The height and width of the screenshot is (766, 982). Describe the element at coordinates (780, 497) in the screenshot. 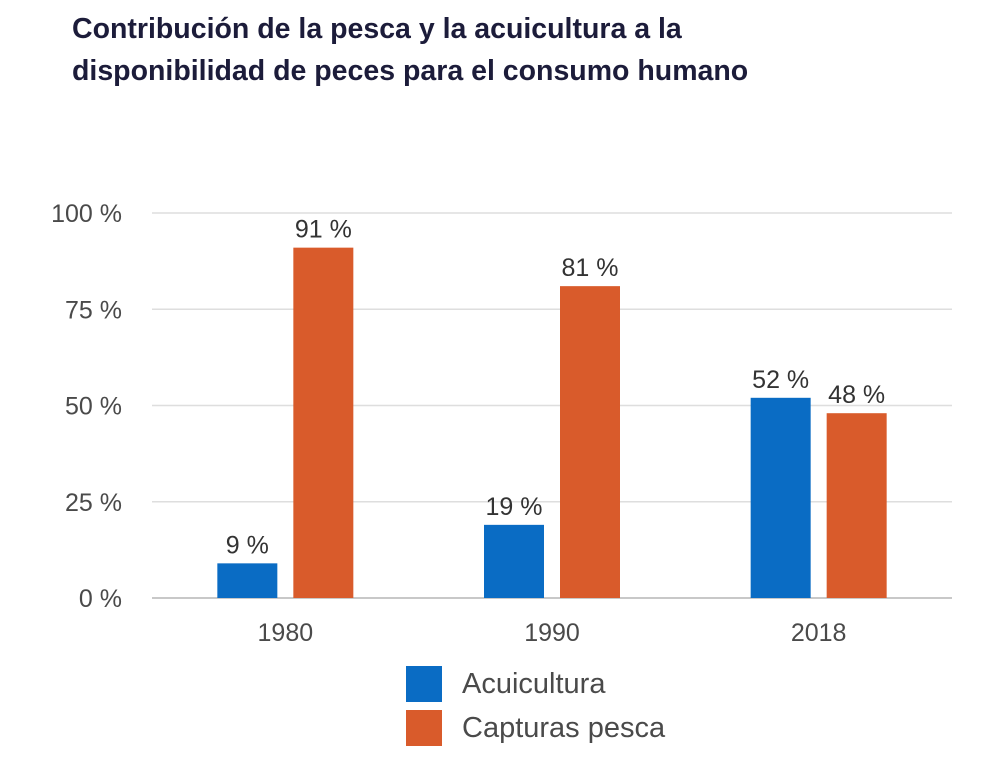

I see `bar-acuicultura-2018` at that location.